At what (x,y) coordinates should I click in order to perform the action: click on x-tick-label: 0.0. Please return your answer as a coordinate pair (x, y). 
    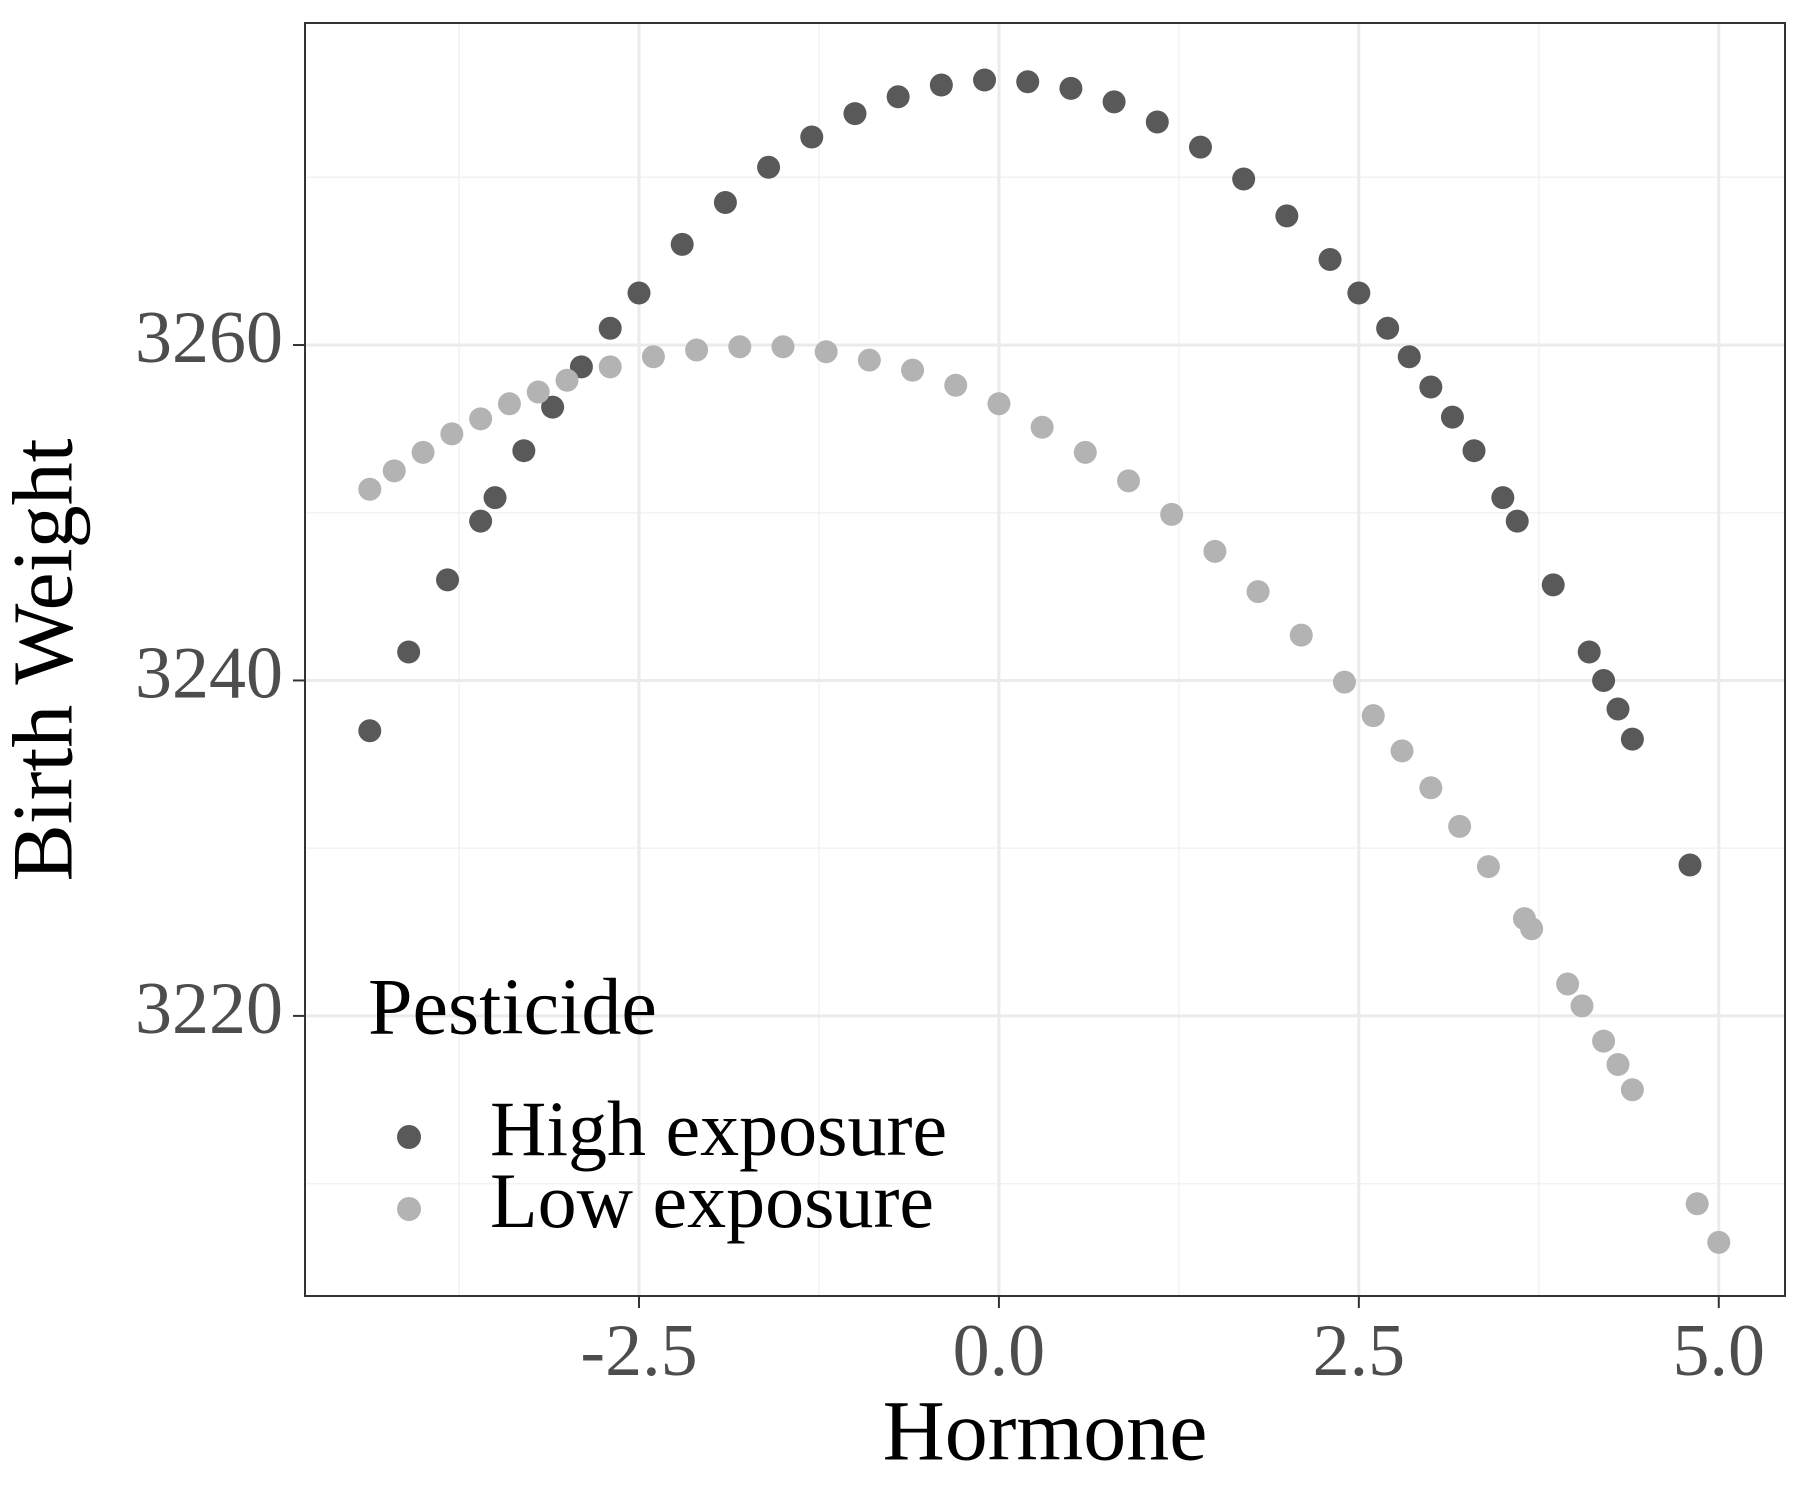
    Looking at the image, I should click on (999, 1351).